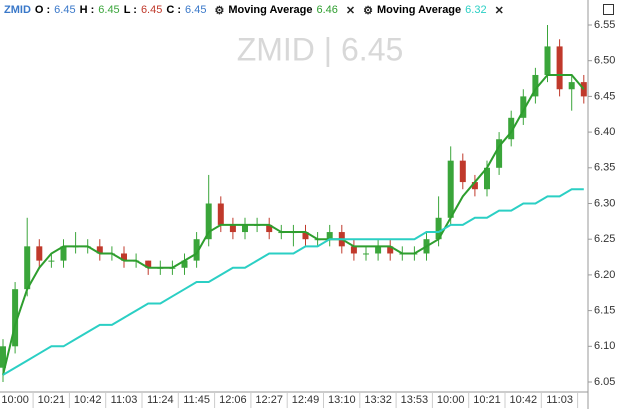  What do you see at coordinates (604, 203) in the screenshot?
I see `y-tick-label: 6.30` at bounding box center [604, 203].